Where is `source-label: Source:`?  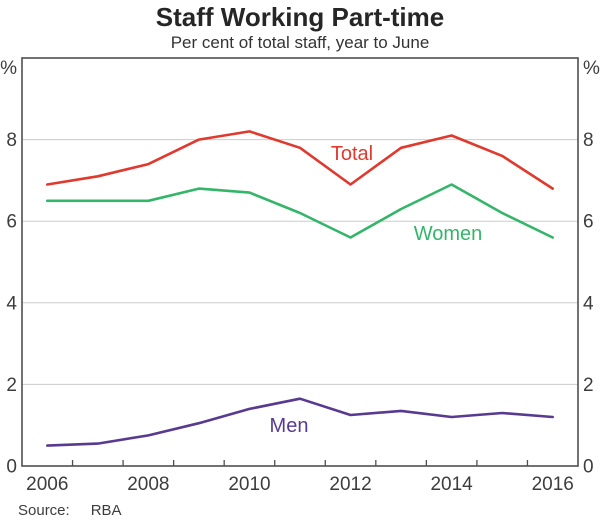 source-label: Source: is located at coordinates (44, 510).